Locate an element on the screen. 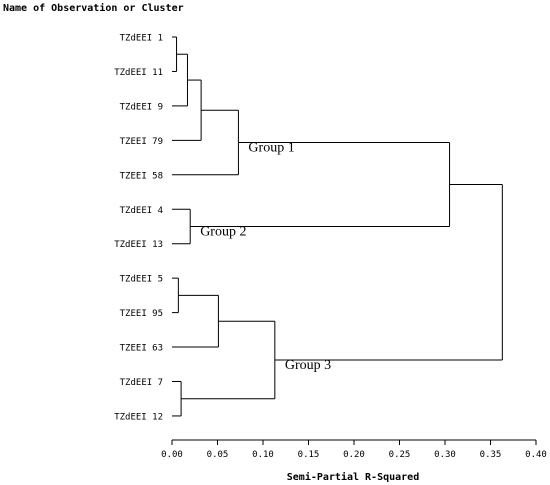 The height and width of the screenshot is (485, 550). leaf-label-tzeei-63: TZEEI 63 is located at coordinates (141, 349).